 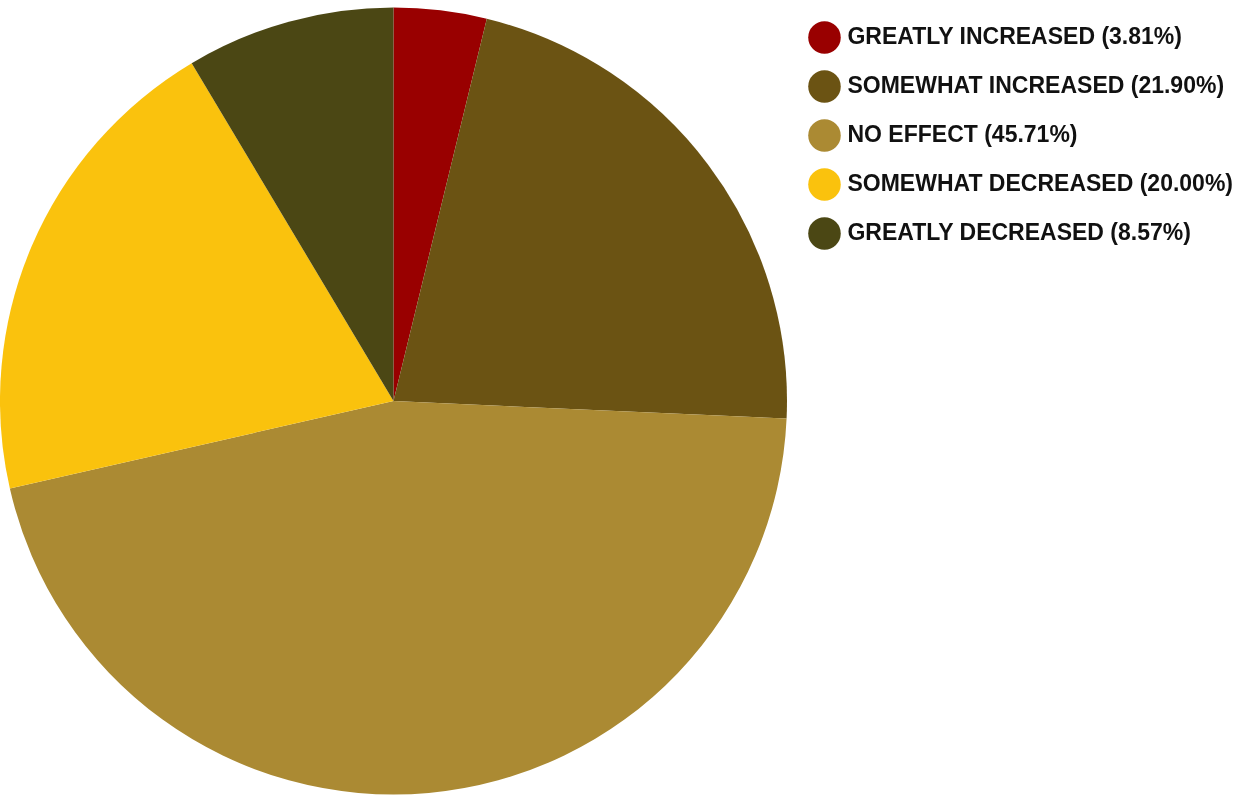 What do you see at coordinates (1036, 84) in the screenshot?
I see `legend-label: SOMEWHAT INCREASED (21.90%)` at bounding box center [1036, 84].